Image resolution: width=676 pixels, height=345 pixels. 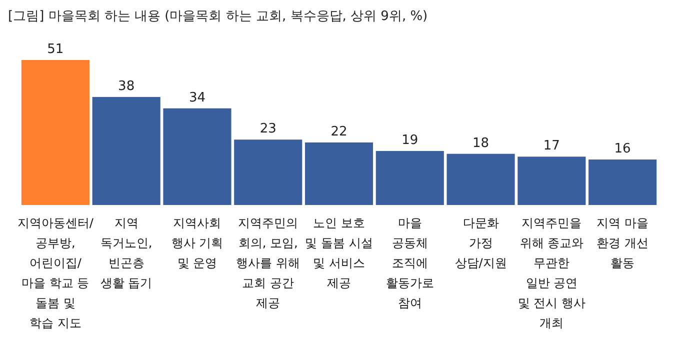 What do you see at coordinates (410, 140) in the screenshot?
I see `data-label: 19` at bounding box center [410, 140].